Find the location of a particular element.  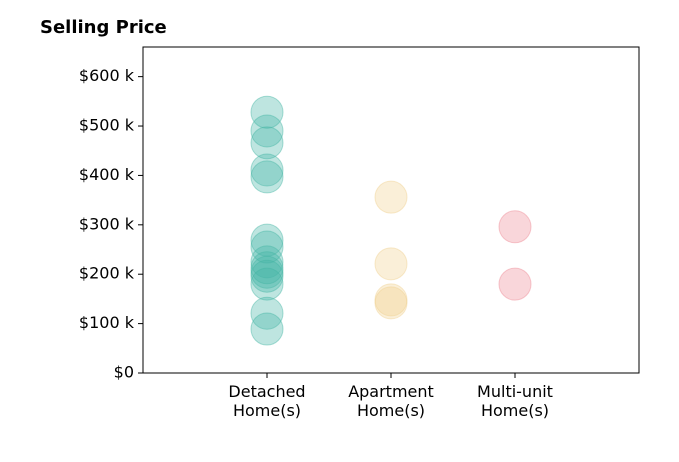

x-tick-label-box: Multi-unit Home(s) is located at coordinates (515, 401).